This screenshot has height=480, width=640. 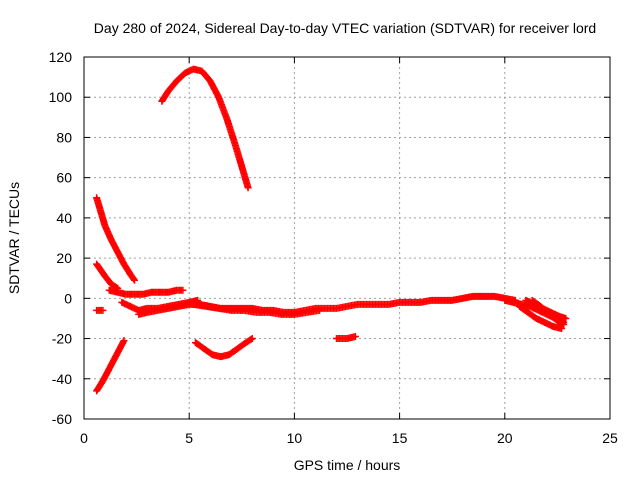 I want to click on y-tick-label: 20, so click(x=64, y=258).